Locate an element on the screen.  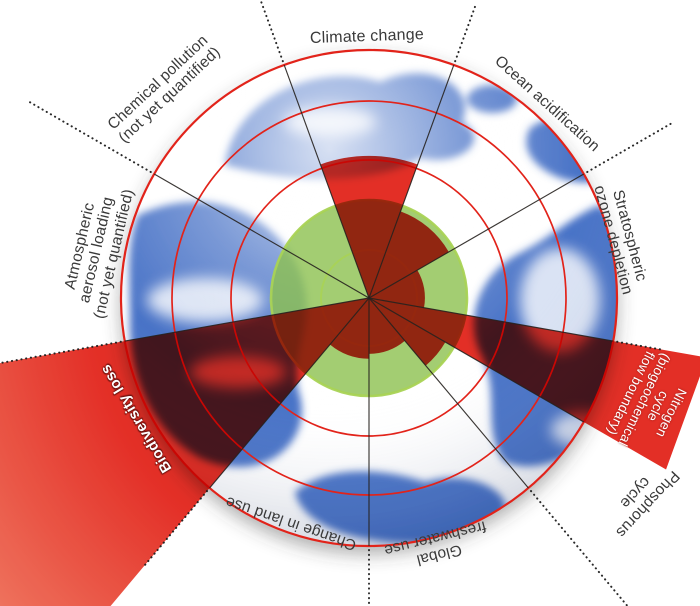
boundary-line-climate-change is located at coordinates (326, 181).